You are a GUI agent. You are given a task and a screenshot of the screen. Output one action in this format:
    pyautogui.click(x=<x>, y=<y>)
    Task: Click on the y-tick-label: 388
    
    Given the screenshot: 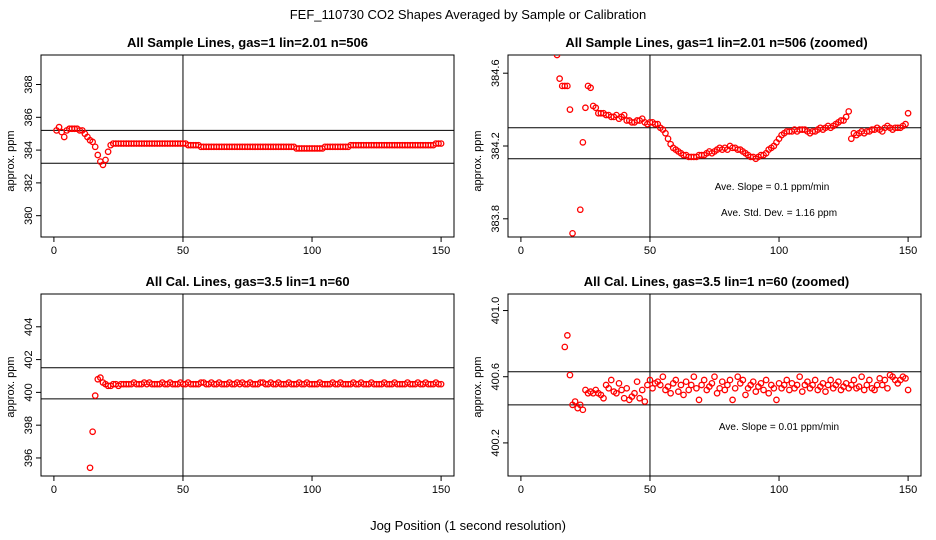 What is the action you would take?
    pyautogui.click(x=29, y=84)
    